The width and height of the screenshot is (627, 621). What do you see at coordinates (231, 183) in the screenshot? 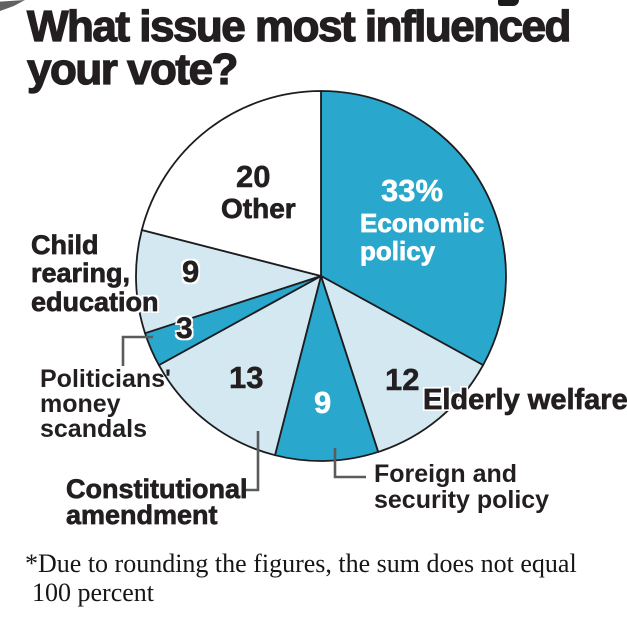
I see `pie-slice-other` at bounding box center [231, 183].